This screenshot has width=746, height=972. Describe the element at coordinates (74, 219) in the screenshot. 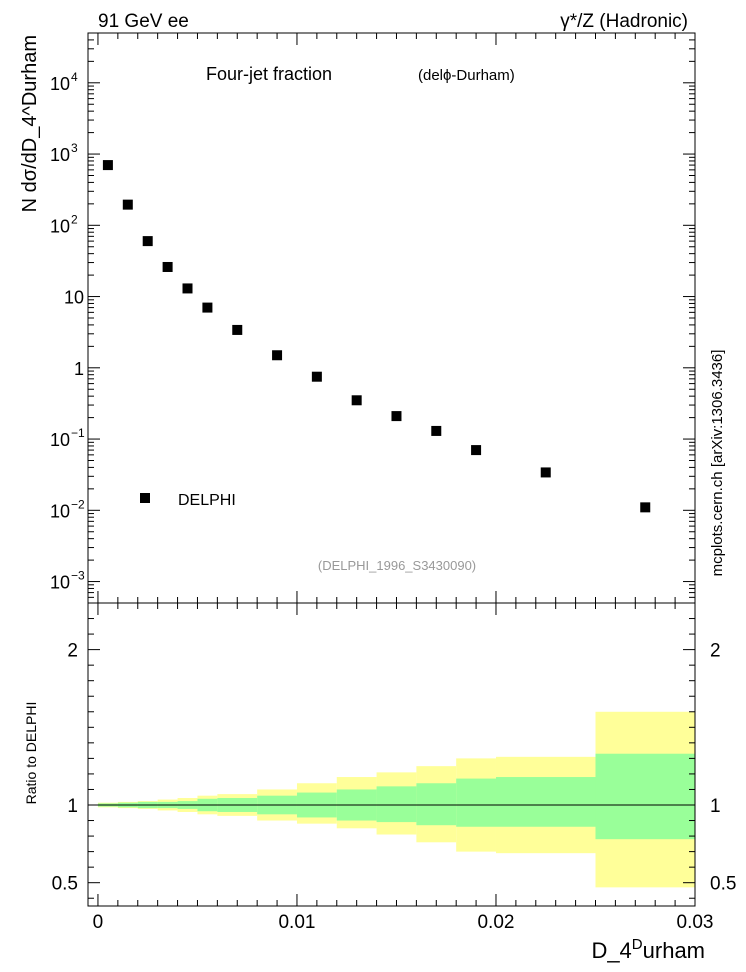

I see `y-tick-exponent: 2` at that location.